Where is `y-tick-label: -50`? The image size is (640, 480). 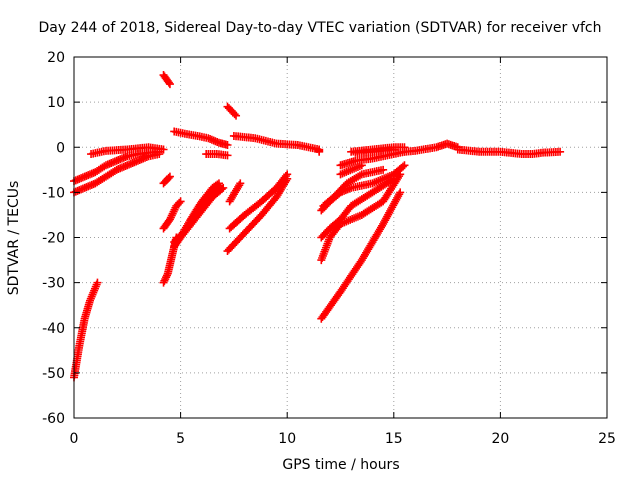 y-tick-label: -50 is located at coordinates (53, 374).